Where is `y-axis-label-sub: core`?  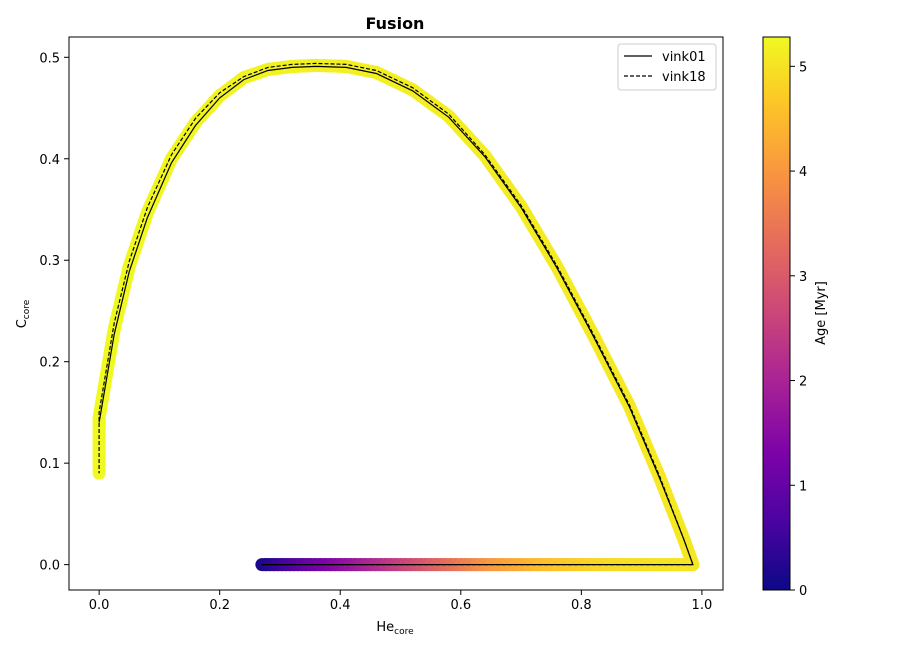
y-axis-label-sub: core is located at coordinates (27, 309).